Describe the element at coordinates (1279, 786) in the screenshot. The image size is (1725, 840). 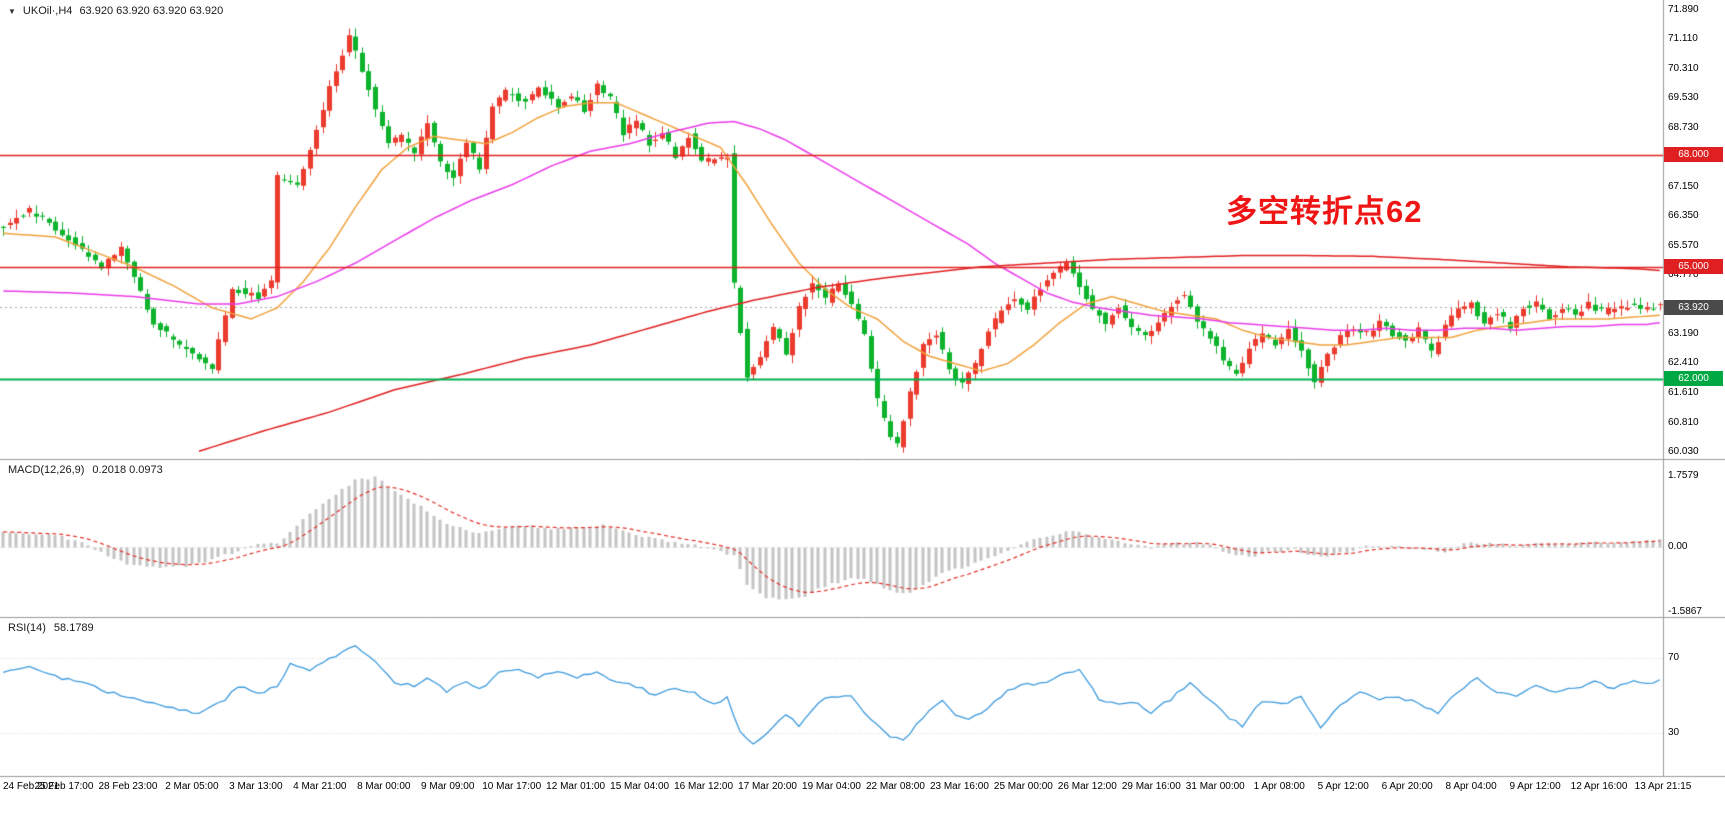
I see `time-tick: 1 Apr 08:00` at that location.